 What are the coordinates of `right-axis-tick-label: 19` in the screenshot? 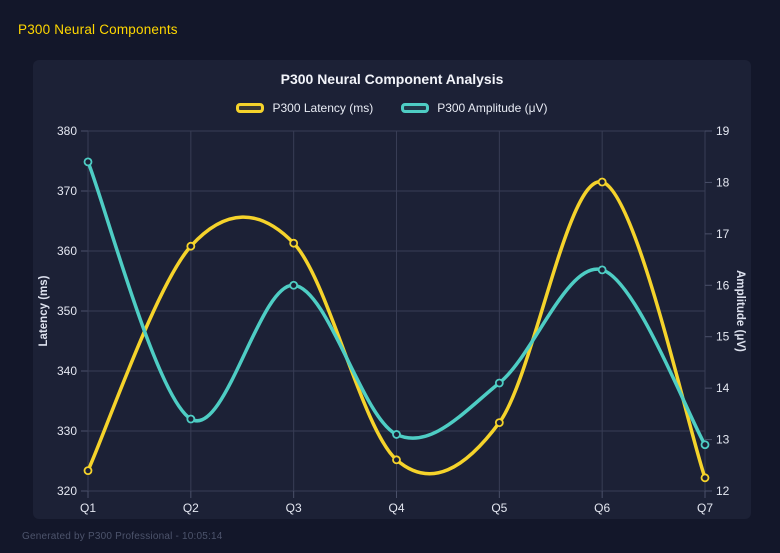 It's located at (723, 131).